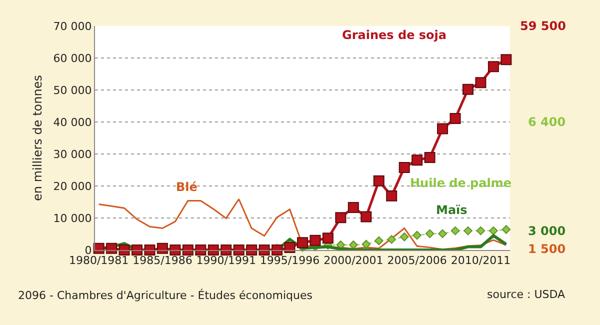 The width and height of the screenshot is (600, 325). What do you see at coordinates (290, 261) in the screenshot?
I see `x-tick-label: 1995/1996` at bounding box center [290, 261].